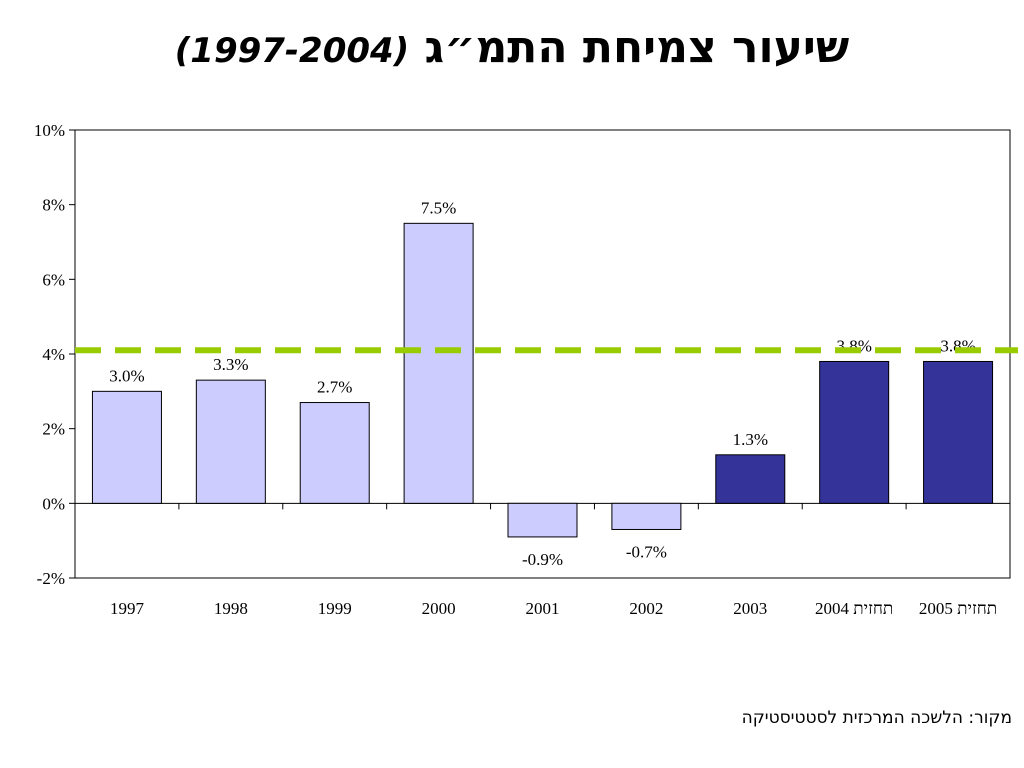 The height and width of the screenshot is (768, 1024). Describe the element at coordinates (51, 578) in the screenshot. I see `y-tick-label: -2%` at that location.